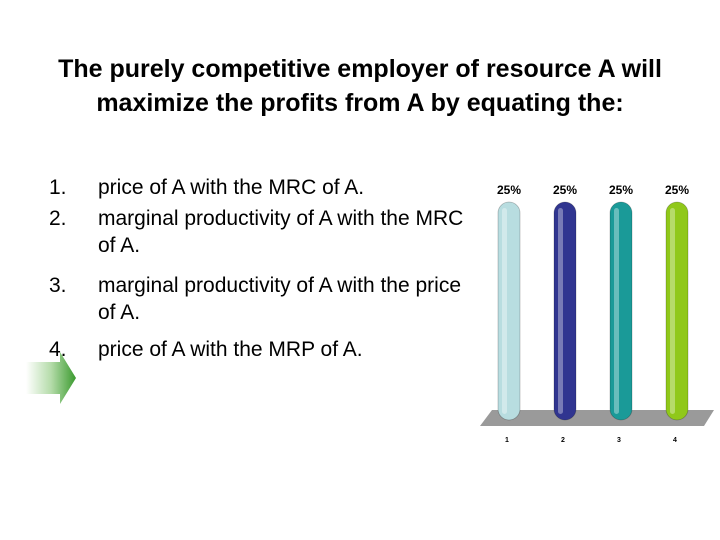 This screenshot has height=540, width=720. I want to click on option-number: 2., so click(58, 218).